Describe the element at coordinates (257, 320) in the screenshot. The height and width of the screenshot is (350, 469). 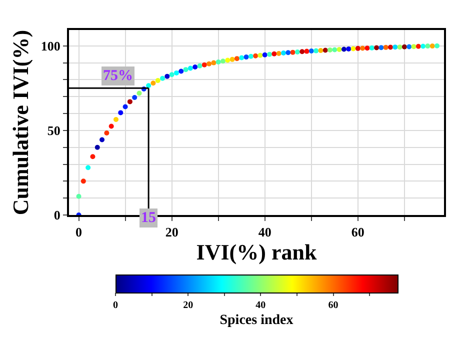
I see `color-bar-title: Spices index` at that location.